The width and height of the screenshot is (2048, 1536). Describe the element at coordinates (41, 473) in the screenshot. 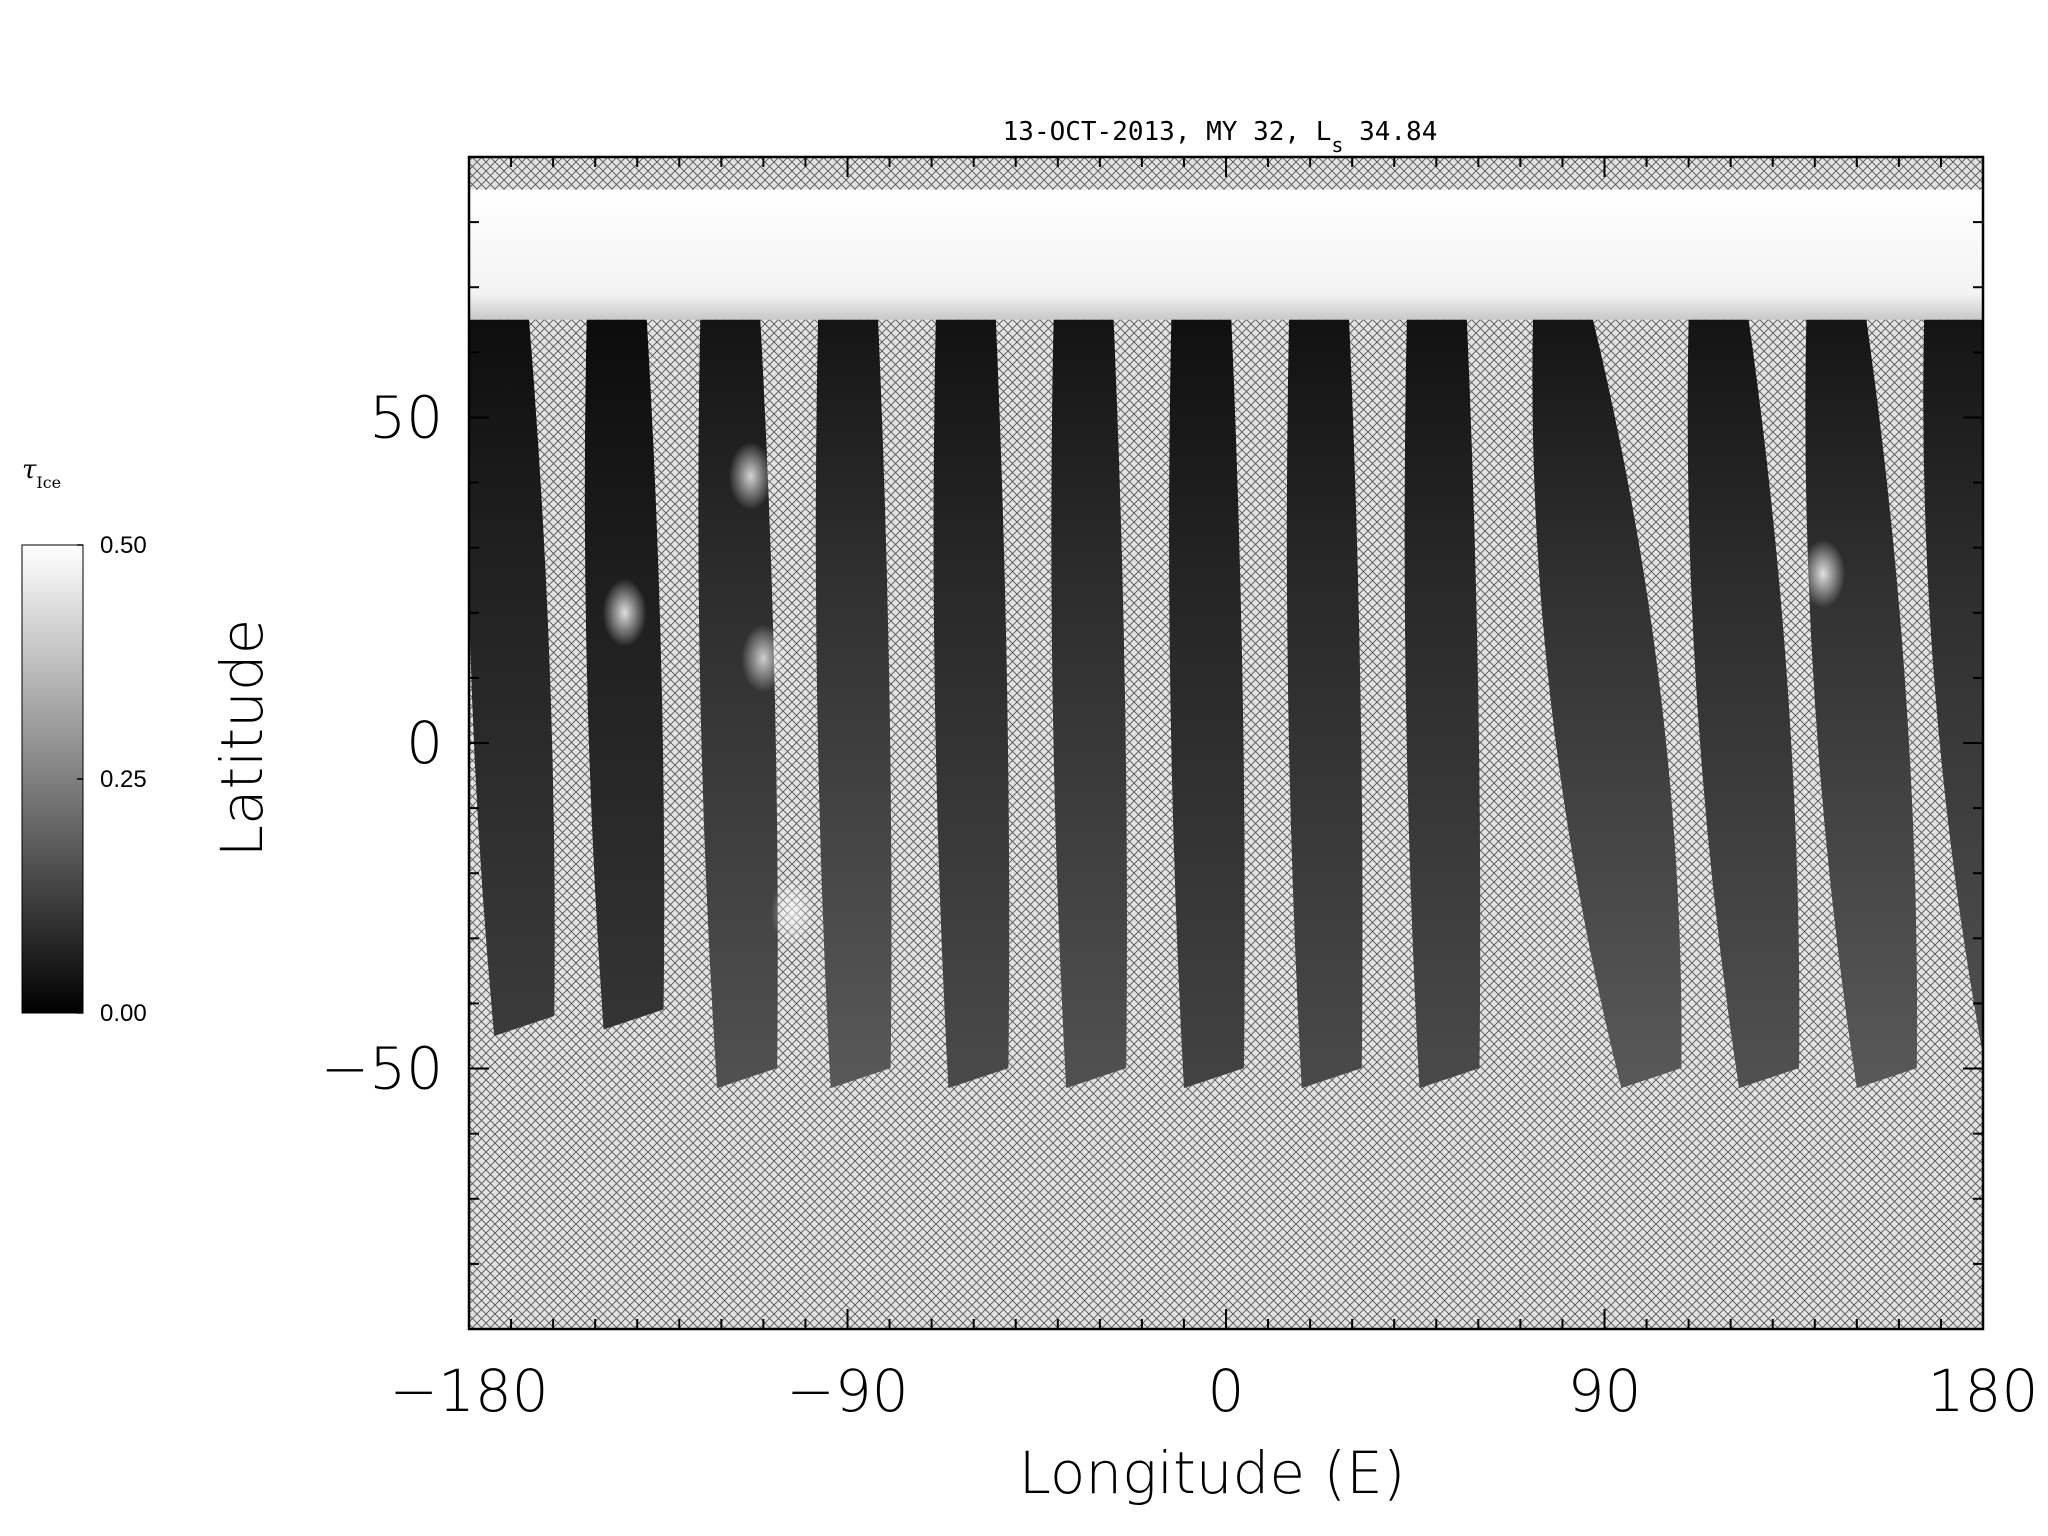

I see `colorbar-title: τIce` at that location.